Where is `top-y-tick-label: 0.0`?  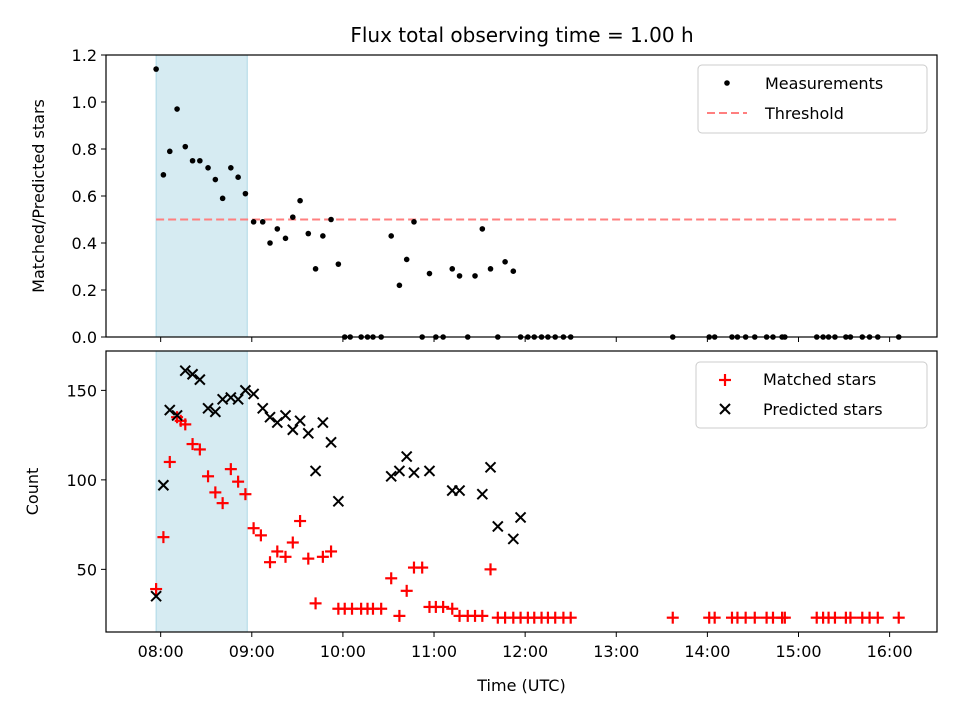
top-y-tick-label: 0.0 is located at coordinates (84, 337).